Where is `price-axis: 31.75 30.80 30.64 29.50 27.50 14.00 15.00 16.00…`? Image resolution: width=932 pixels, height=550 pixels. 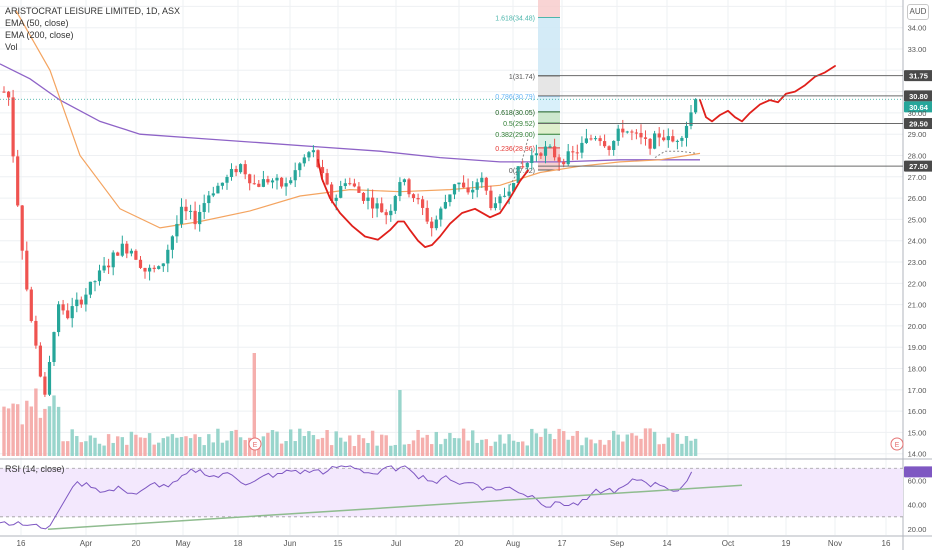
price-axis: 31.75 30.80 30.64 29.50 27.50 14.00 15.00 16.00… is located at coordinates (918, 230).